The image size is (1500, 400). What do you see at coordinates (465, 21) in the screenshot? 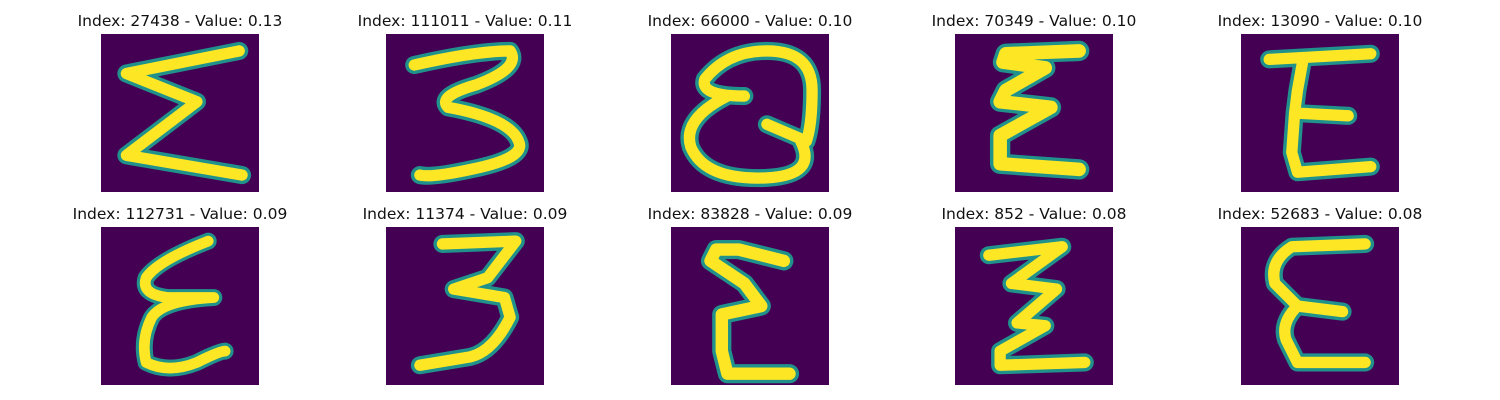
I see `panel-title: Index: 111011 - Value: 0.11` at bounding box center [465, 21].